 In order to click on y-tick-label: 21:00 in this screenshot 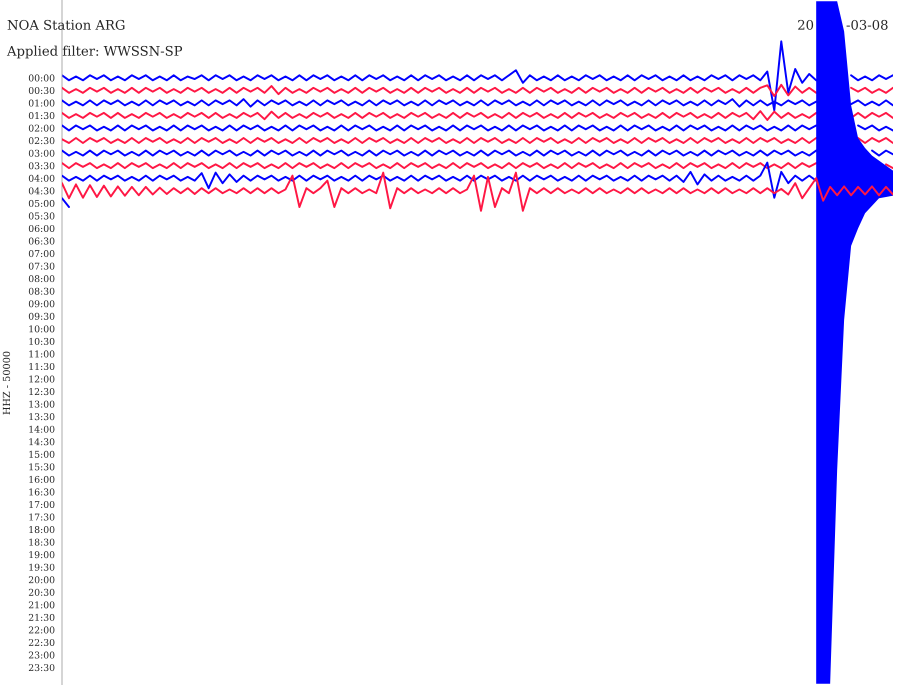, I will do `click(41, 604)`.